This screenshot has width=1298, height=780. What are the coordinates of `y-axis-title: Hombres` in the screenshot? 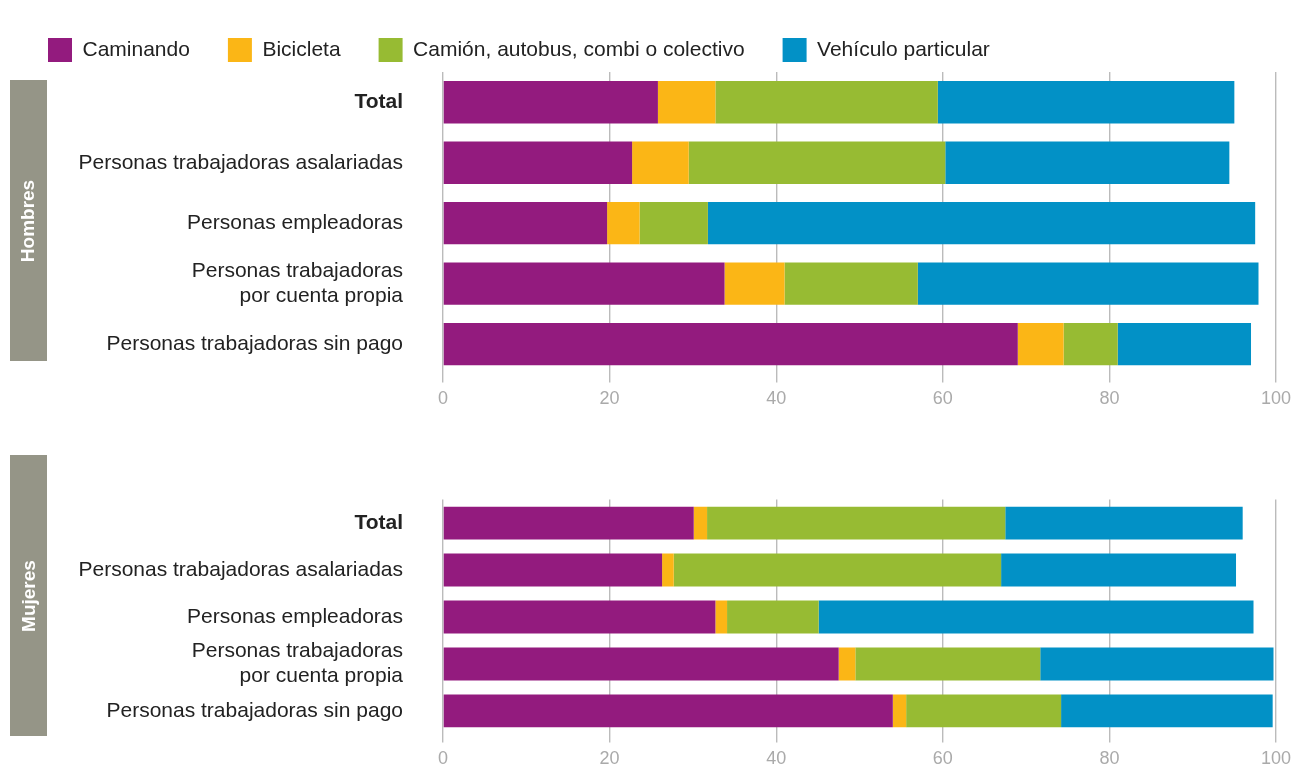 It's located at (28, 220).